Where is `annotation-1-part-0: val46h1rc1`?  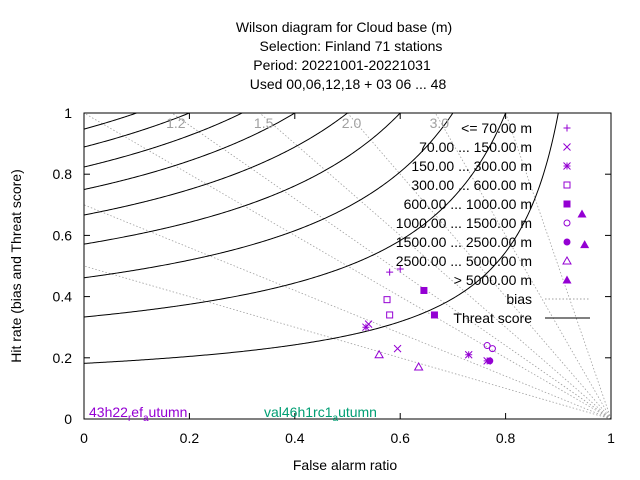 annotation-1-part-0: val46h1rc1 is located at coordinates (298, 412).